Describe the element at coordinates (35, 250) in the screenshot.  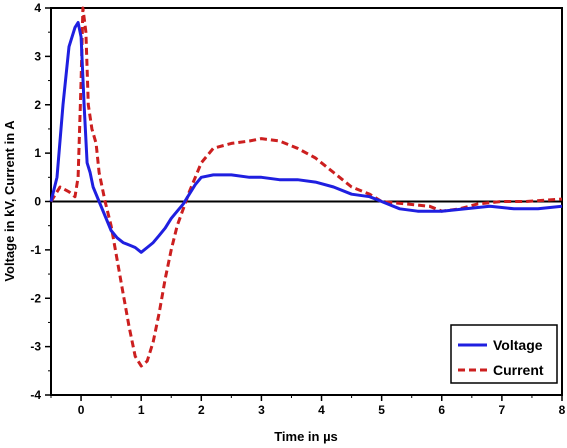
I see `y-tick-label: -1` at that location.